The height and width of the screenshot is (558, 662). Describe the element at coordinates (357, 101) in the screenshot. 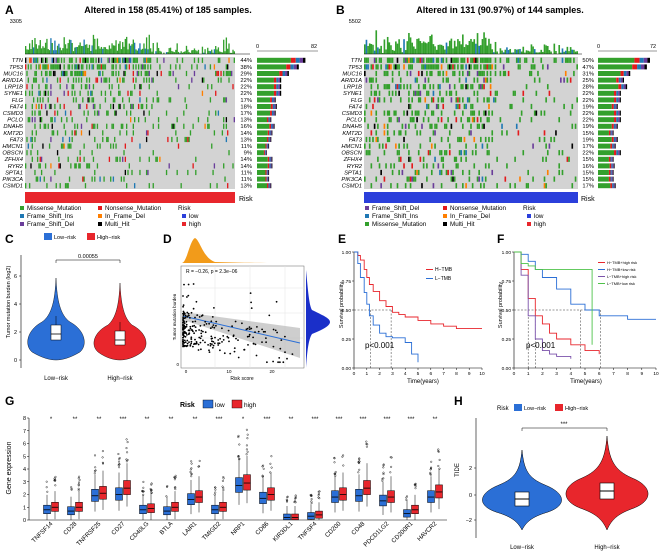

I see `gene-label: FLG` at that location.